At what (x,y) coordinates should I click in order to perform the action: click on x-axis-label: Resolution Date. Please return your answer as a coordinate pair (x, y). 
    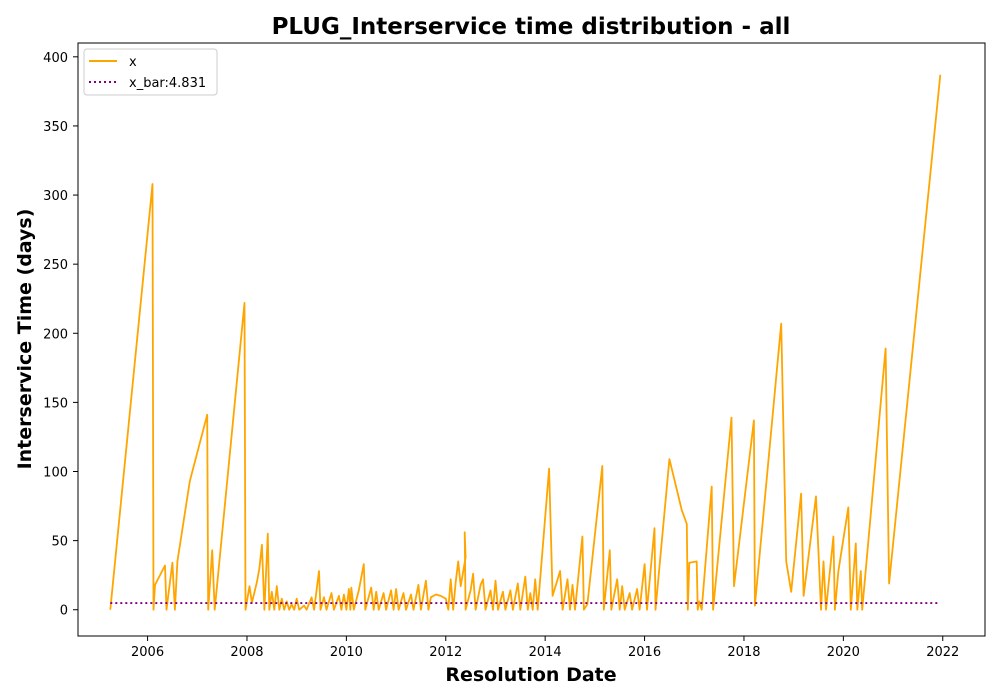
    Looking at the image, I should click on (530, 675).